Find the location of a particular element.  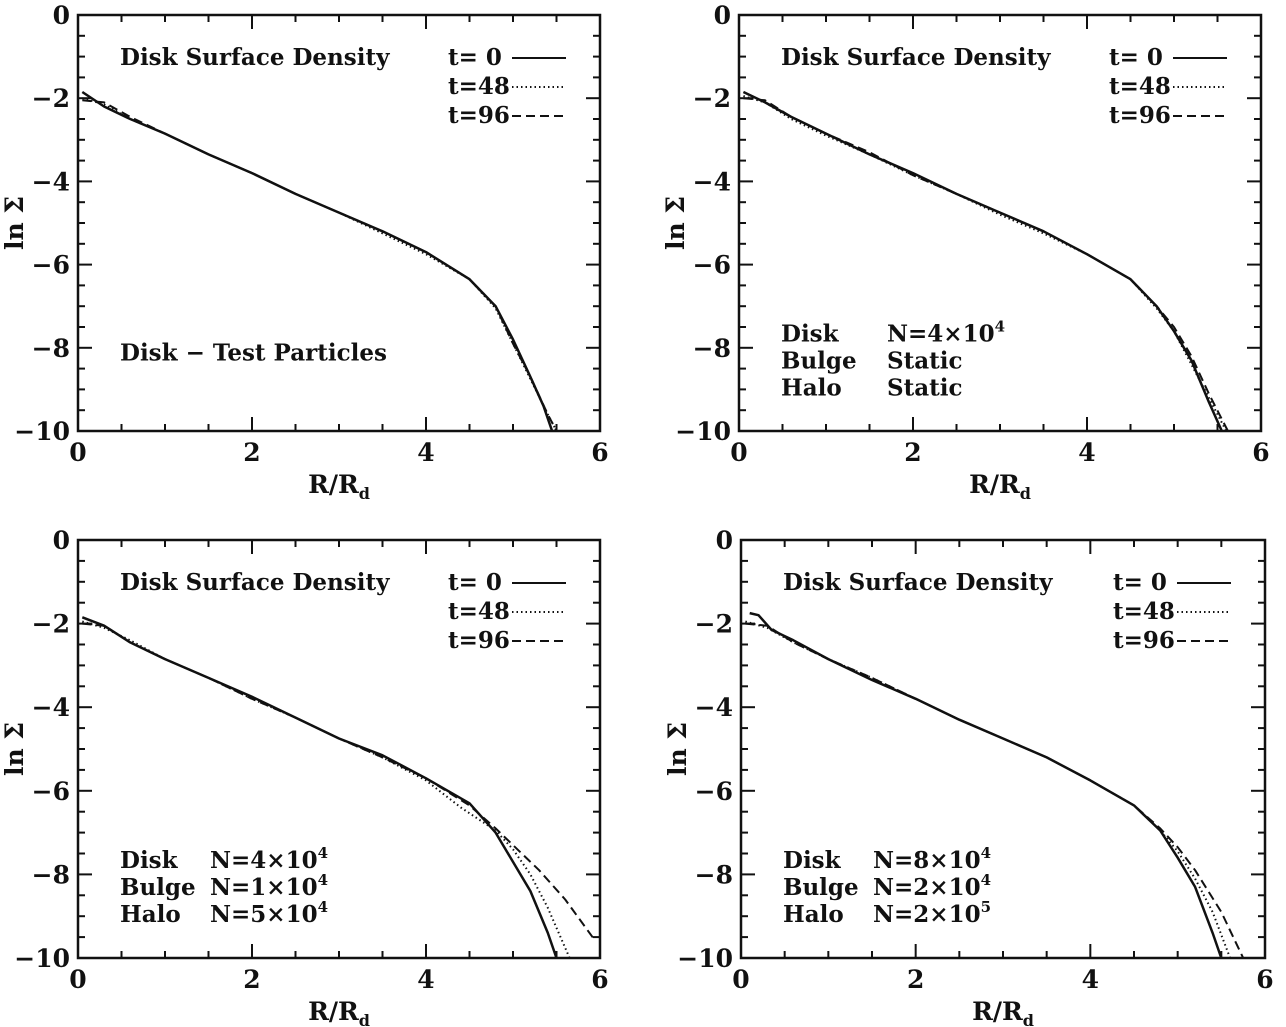

annotation-value: N=2×105 is located at coordinates (932, 913).